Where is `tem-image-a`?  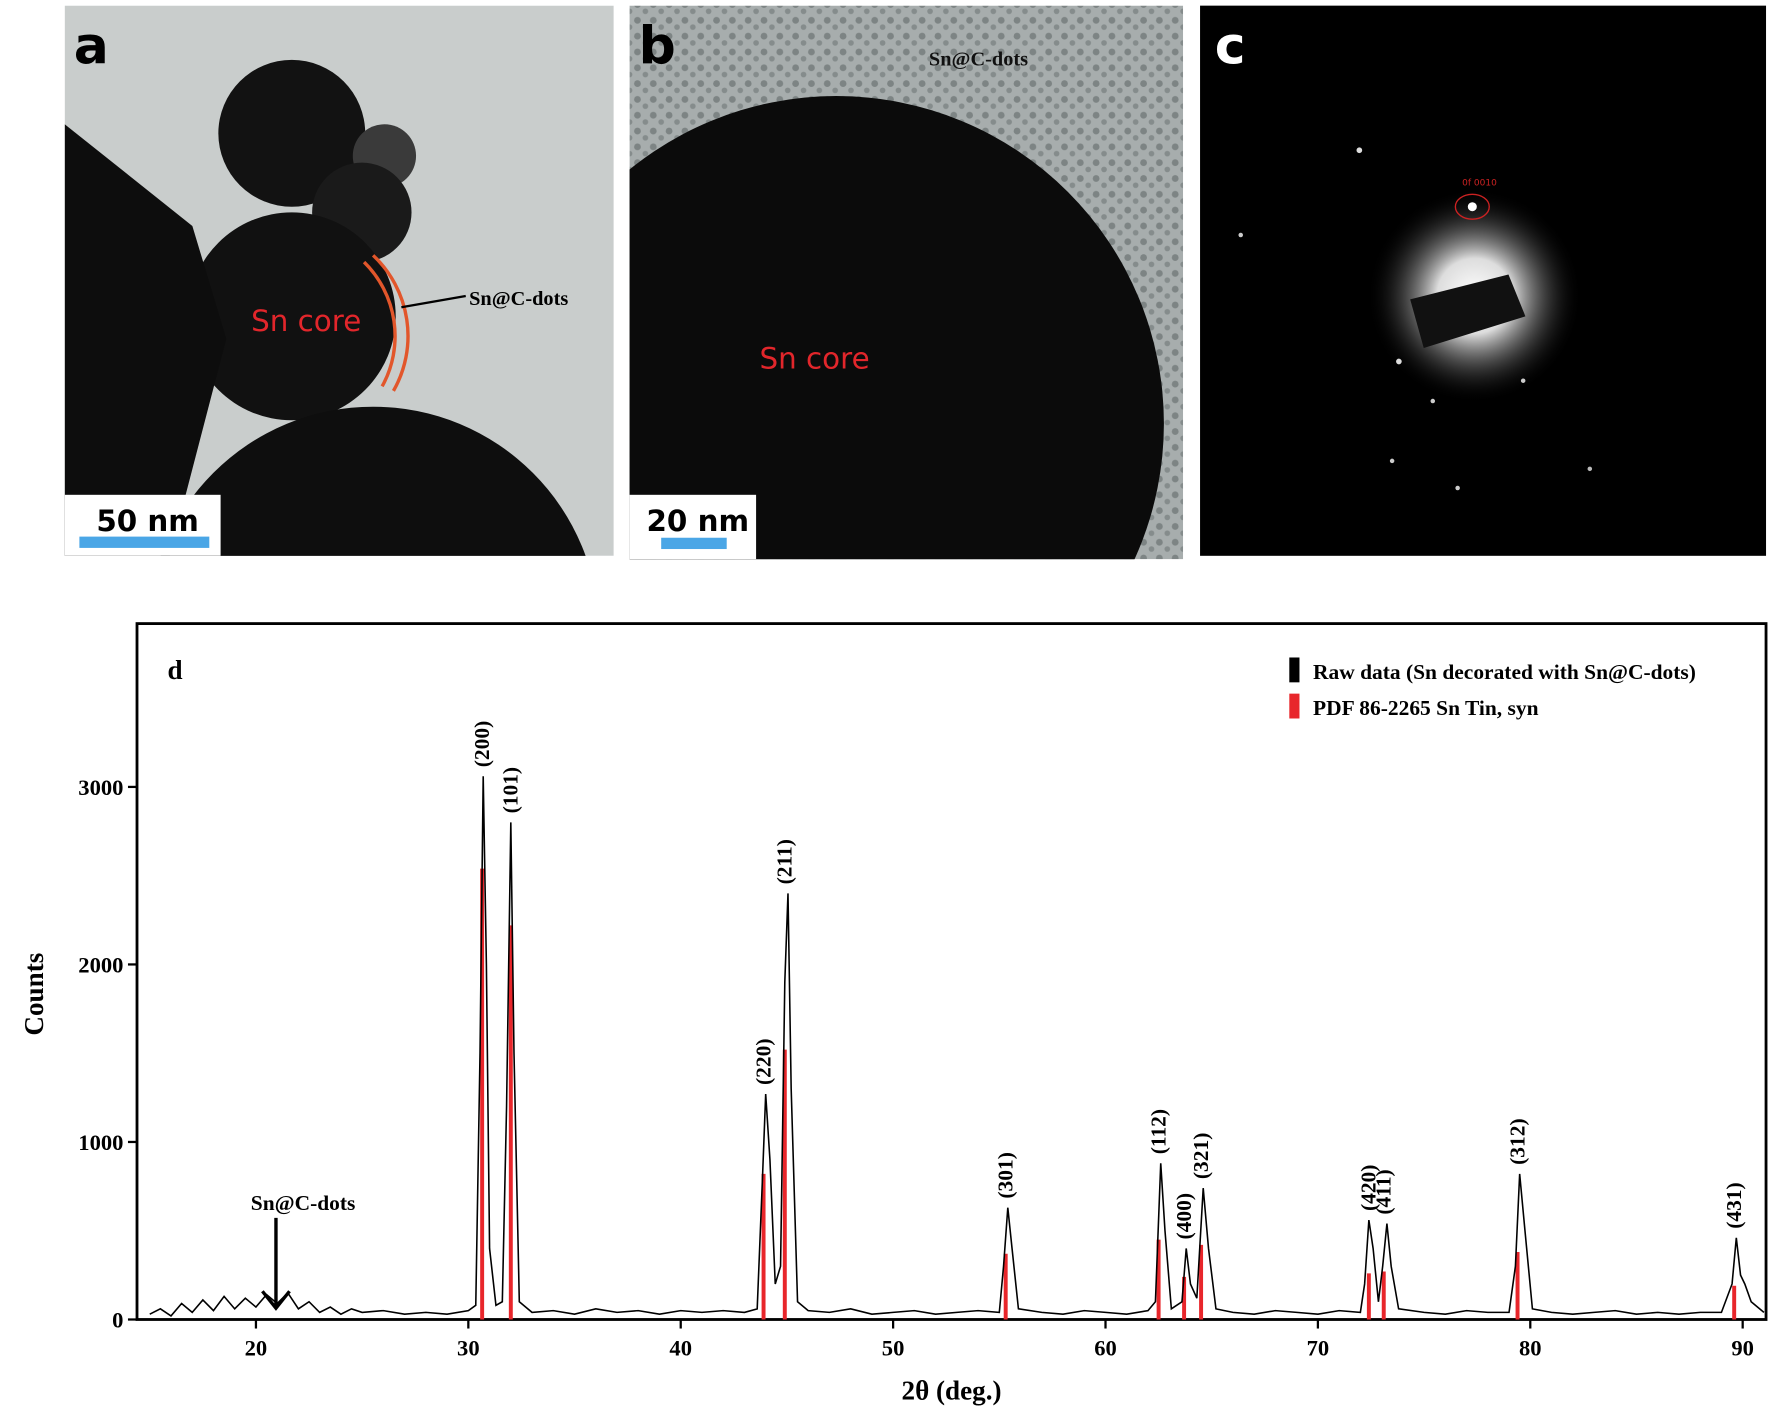
tem-image-a is located at coordinates (339, 280).